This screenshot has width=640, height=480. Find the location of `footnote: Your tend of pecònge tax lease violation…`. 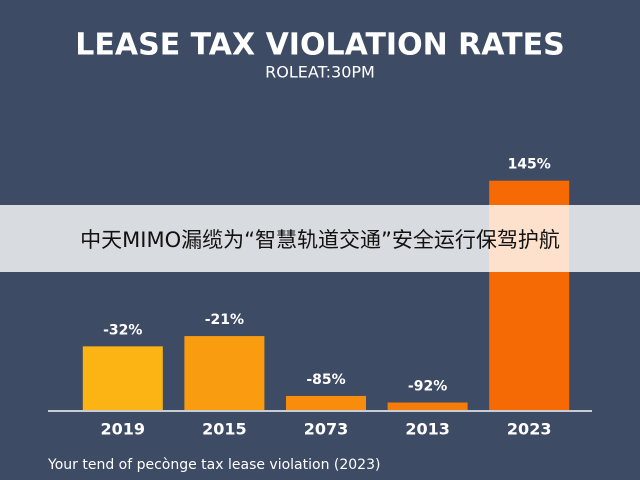

footnote: Your tend of pecònge tax lease violation… is located at coordinates (213, 465).